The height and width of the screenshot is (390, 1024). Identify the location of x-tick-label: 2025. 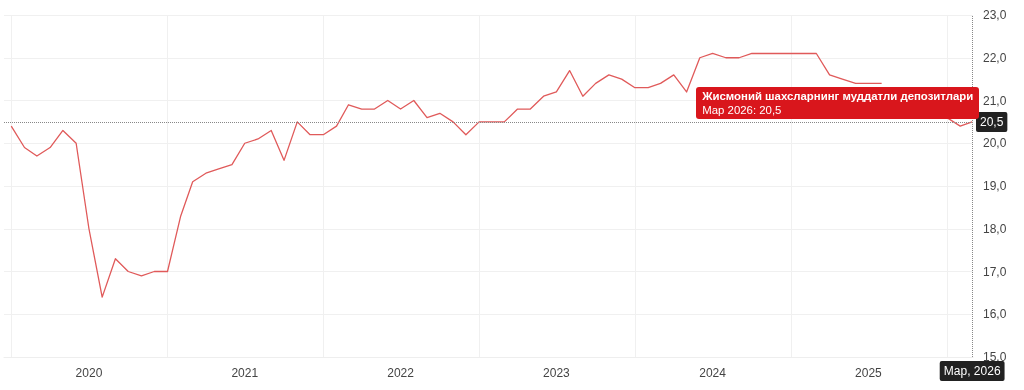
(869, 373).